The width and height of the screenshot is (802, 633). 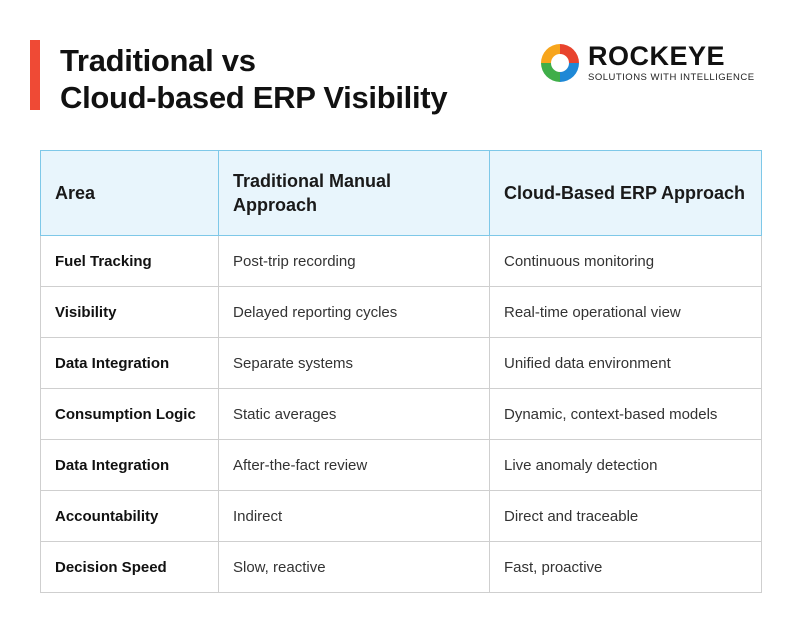 I want to click on title-line-1: Traditional vs, so click(x=158, y=60).